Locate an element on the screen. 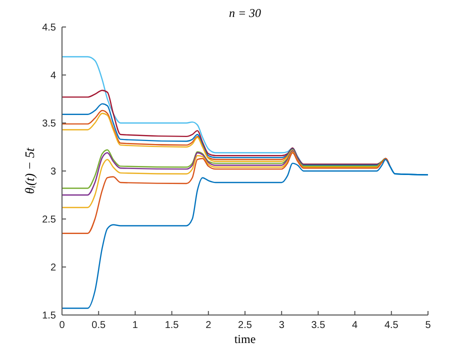 The width and height of the screenshot is (474, 355). x-tick-label: 2.5 is located at coordinates (245, 325).